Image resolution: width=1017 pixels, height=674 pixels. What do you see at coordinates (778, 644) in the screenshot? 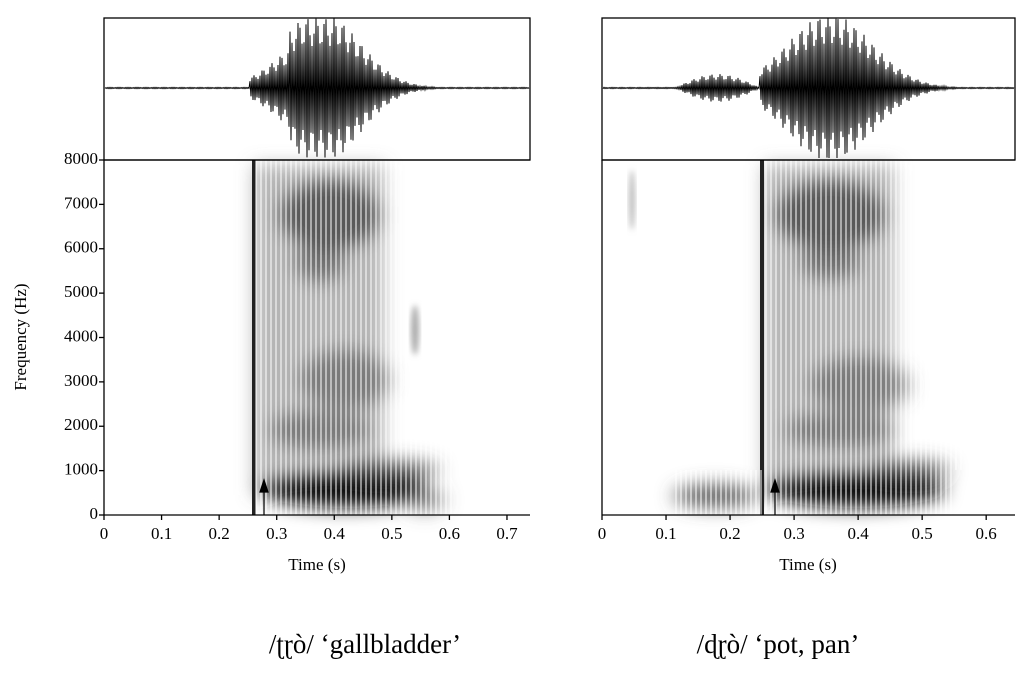
I see `caption: /ɖɽò/ ‘pot, pan’` at bounding box center [778, 644].